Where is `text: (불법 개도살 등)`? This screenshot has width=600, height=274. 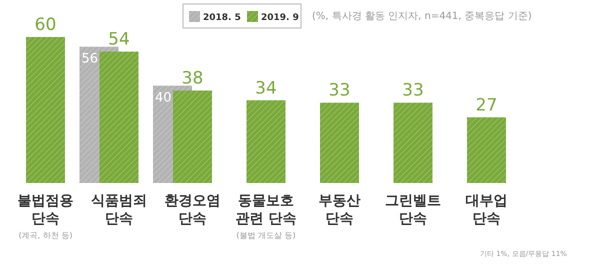 text: (불법 개도살 등) is located at coordinates (266, 235).